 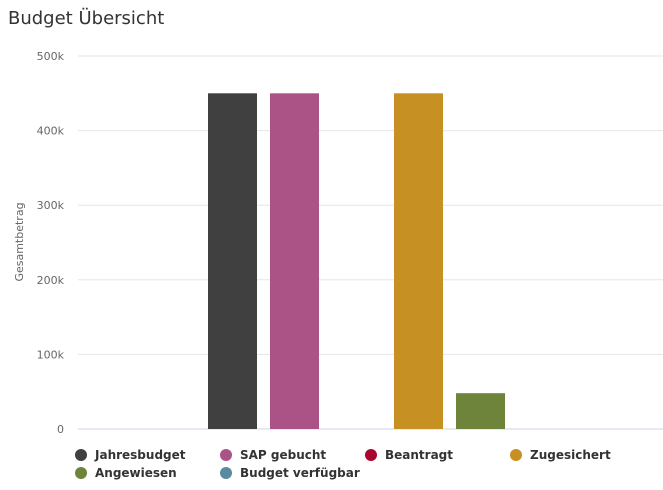 I want to click on legend-label: Zugesichert, so click(x=570, y=455).